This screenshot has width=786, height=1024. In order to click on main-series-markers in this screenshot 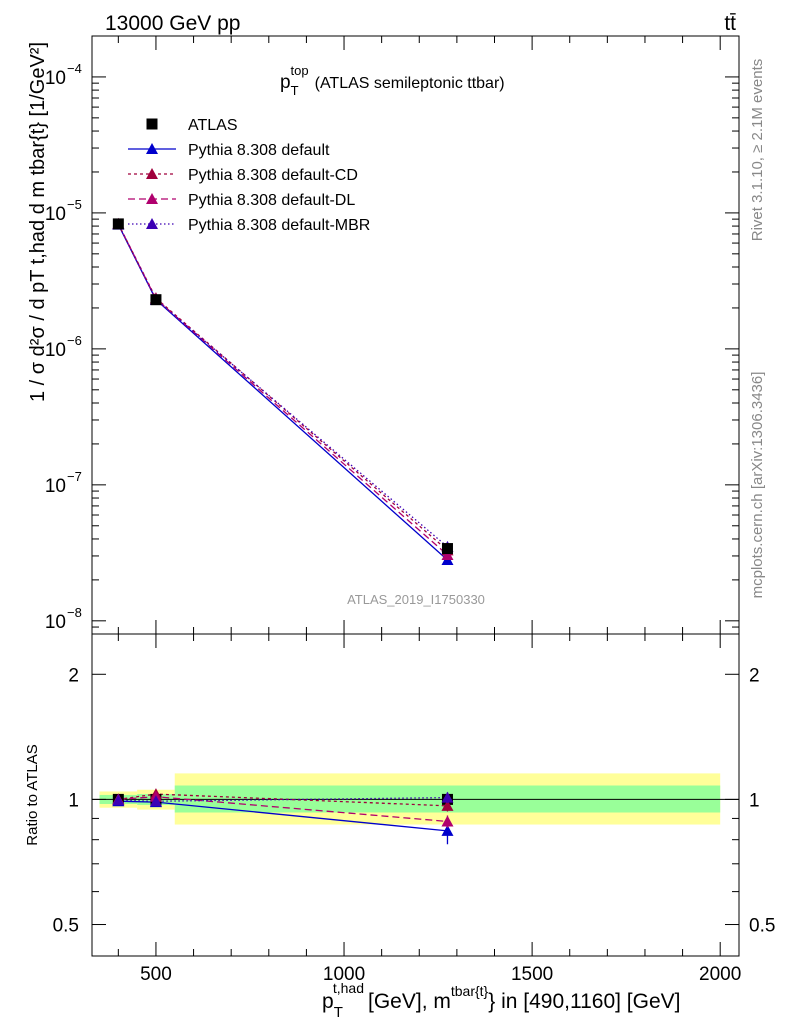, I will do `click(283, 391)`.